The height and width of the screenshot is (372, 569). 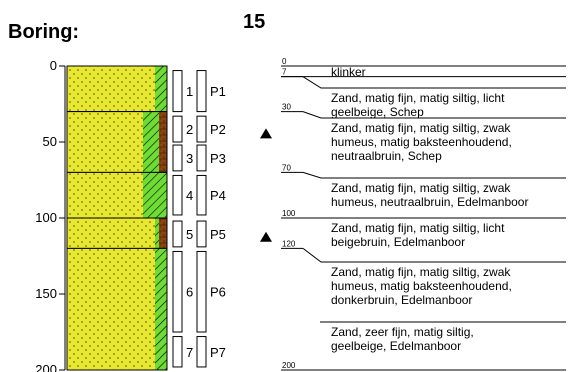 What do you see at coordinates (218, 195) in the screenshot?
I see `sample-label: P4` at bounding box center [218, 195].